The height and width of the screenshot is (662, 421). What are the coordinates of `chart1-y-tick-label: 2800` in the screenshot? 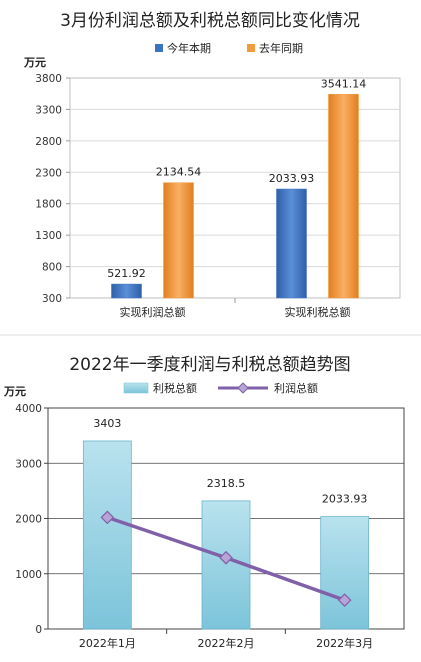 It's located at (48, 142).